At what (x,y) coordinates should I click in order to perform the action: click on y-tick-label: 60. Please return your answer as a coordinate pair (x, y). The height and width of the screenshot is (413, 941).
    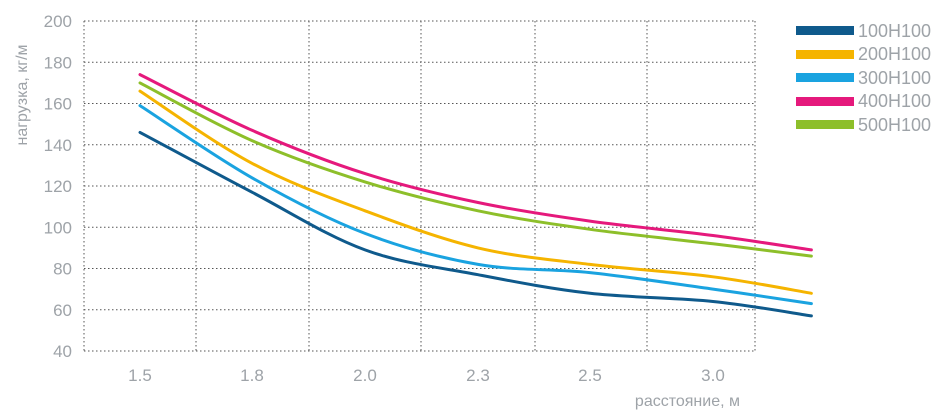
    Looking at the image, I should click on (62, 310).